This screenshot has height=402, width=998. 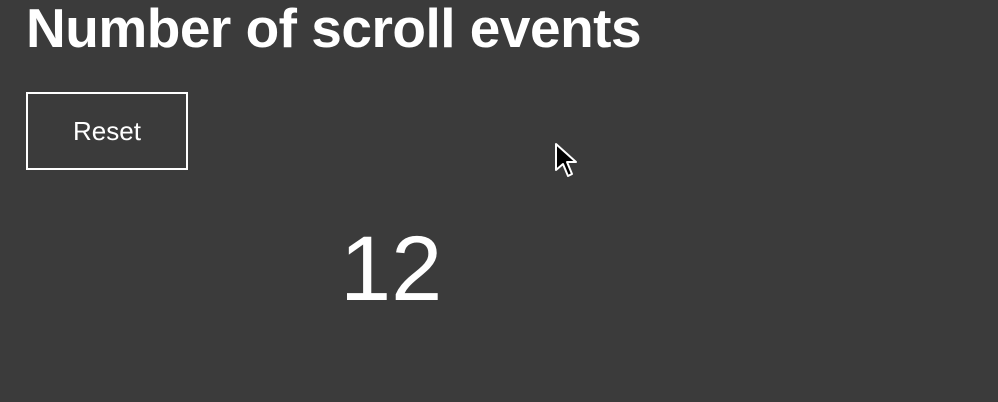 What do you see at coordinates (566, 160) in the screenshot?
I see `mouse-pointer-icon` at bounding box center [566, 160].